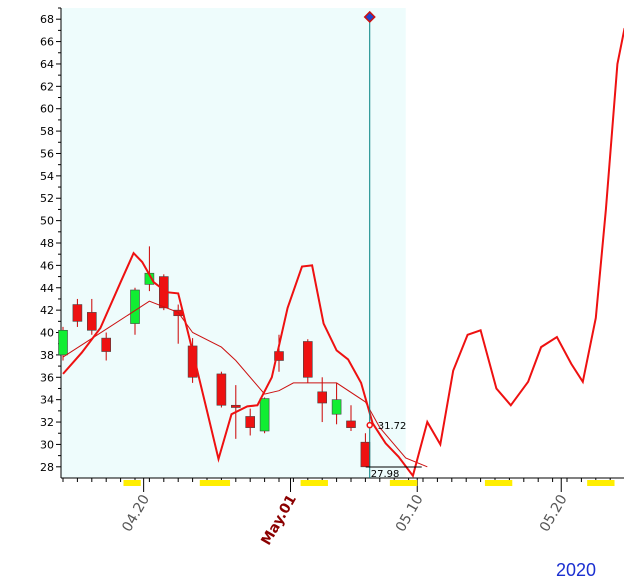 This screenshot has width=624, height=581. Describe the element at coordinates (392, 245) in the screenshot. I see `cursor-group: 31.72 27.98` at that location.